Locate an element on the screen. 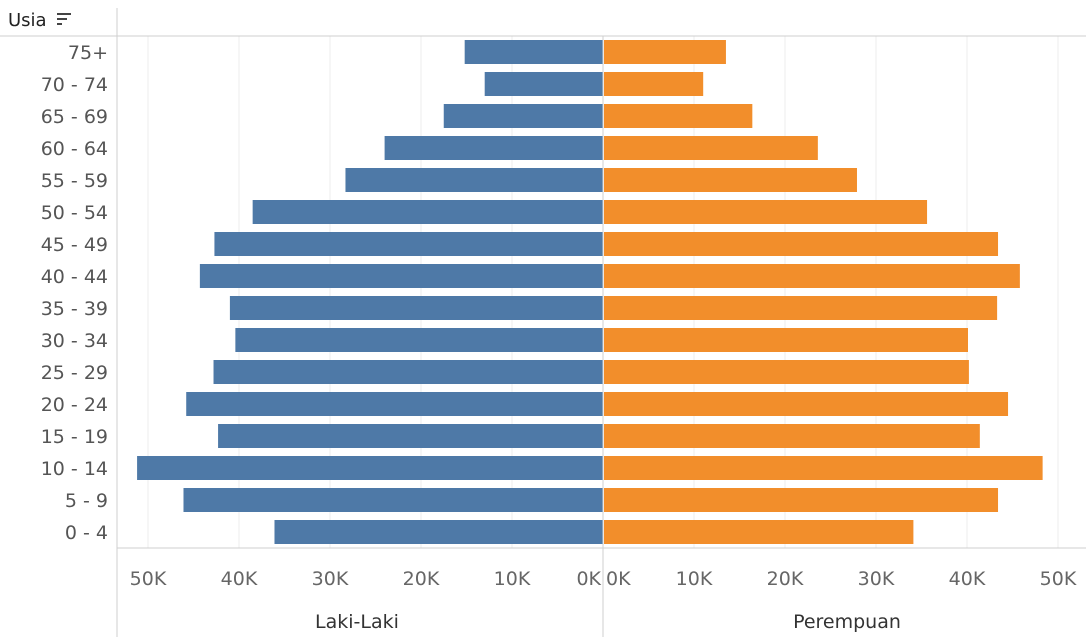 The height and width of the screenshot is (637, 1086). category-label: 70 - 74 is located at coordinates (74, 85).